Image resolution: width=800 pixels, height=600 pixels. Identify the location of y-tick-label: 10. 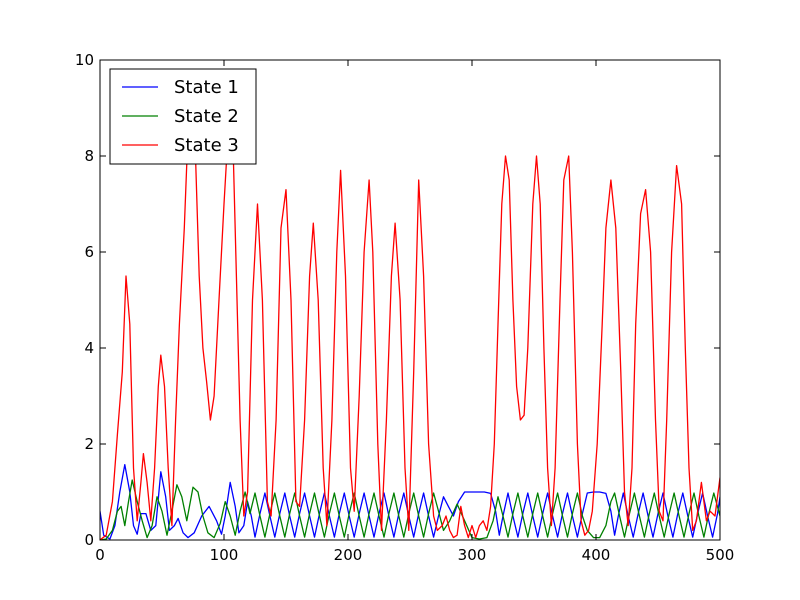
(84, 60).